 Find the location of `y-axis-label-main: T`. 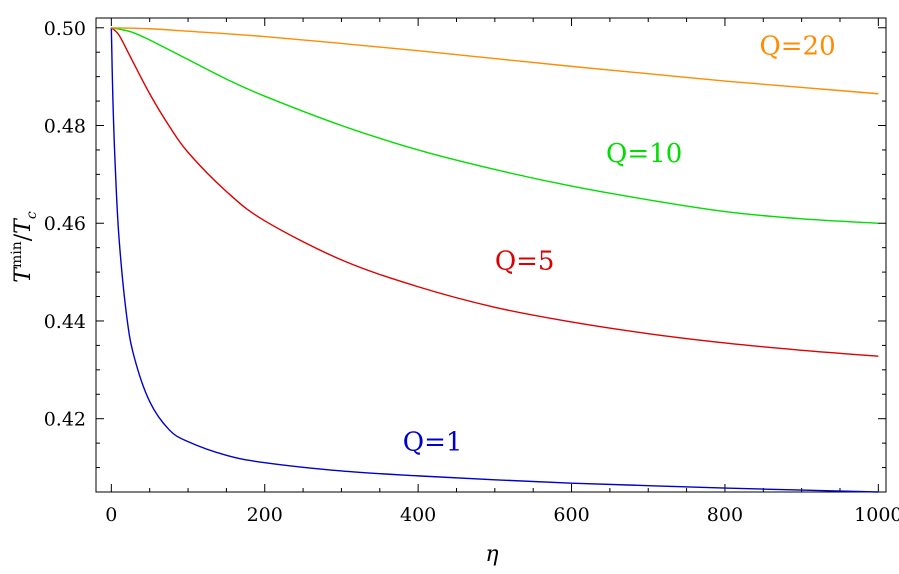

y-axis-label-main: T is located at coordinates (23, 274).